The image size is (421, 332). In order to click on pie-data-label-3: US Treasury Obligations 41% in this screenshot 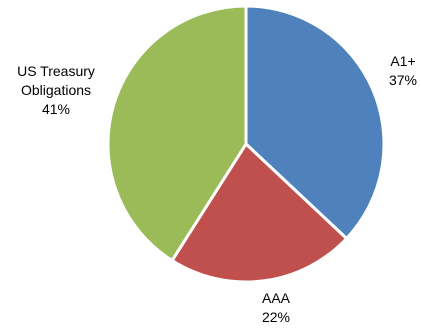, I will do `click(56, 90)`.